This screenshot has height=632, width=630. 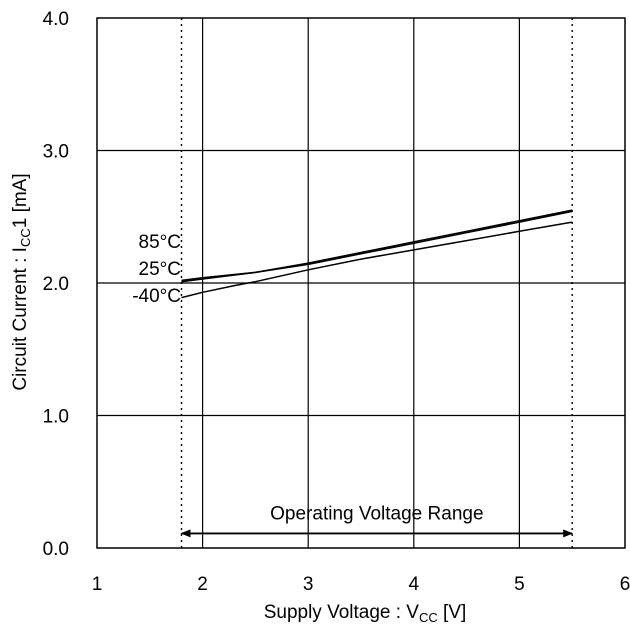 What do you see at coordinates (202, 584) in the screenshot?
I see `x-tick-label-2: 2` at bounding box center [202, 584].